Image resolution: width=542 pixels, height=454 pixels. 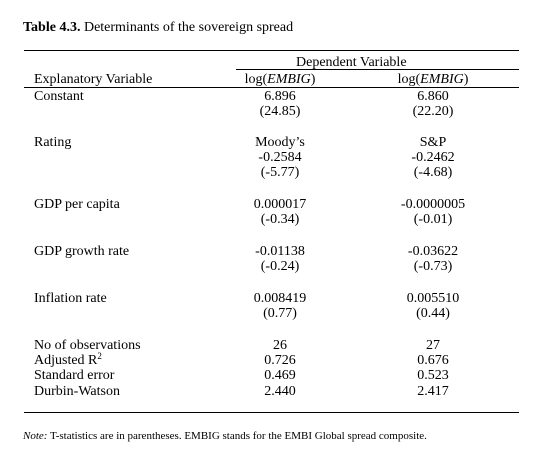 What do you see at coordinates (280, 142) in the screenshot?
I see `rating-source-1: Moody’s` at bounding box center [280, 142].